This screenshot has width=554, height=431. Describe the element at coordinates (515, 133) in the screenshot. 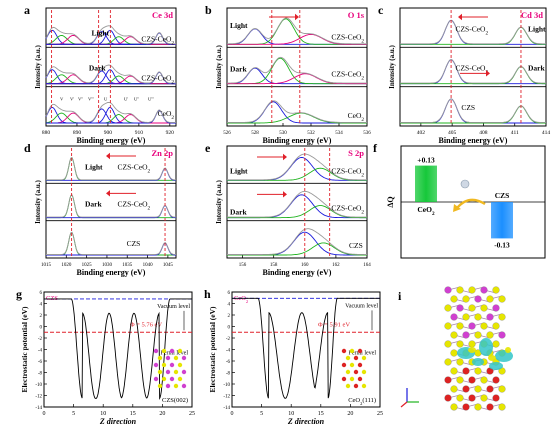

I see `x-tick-label: 411` at that location.